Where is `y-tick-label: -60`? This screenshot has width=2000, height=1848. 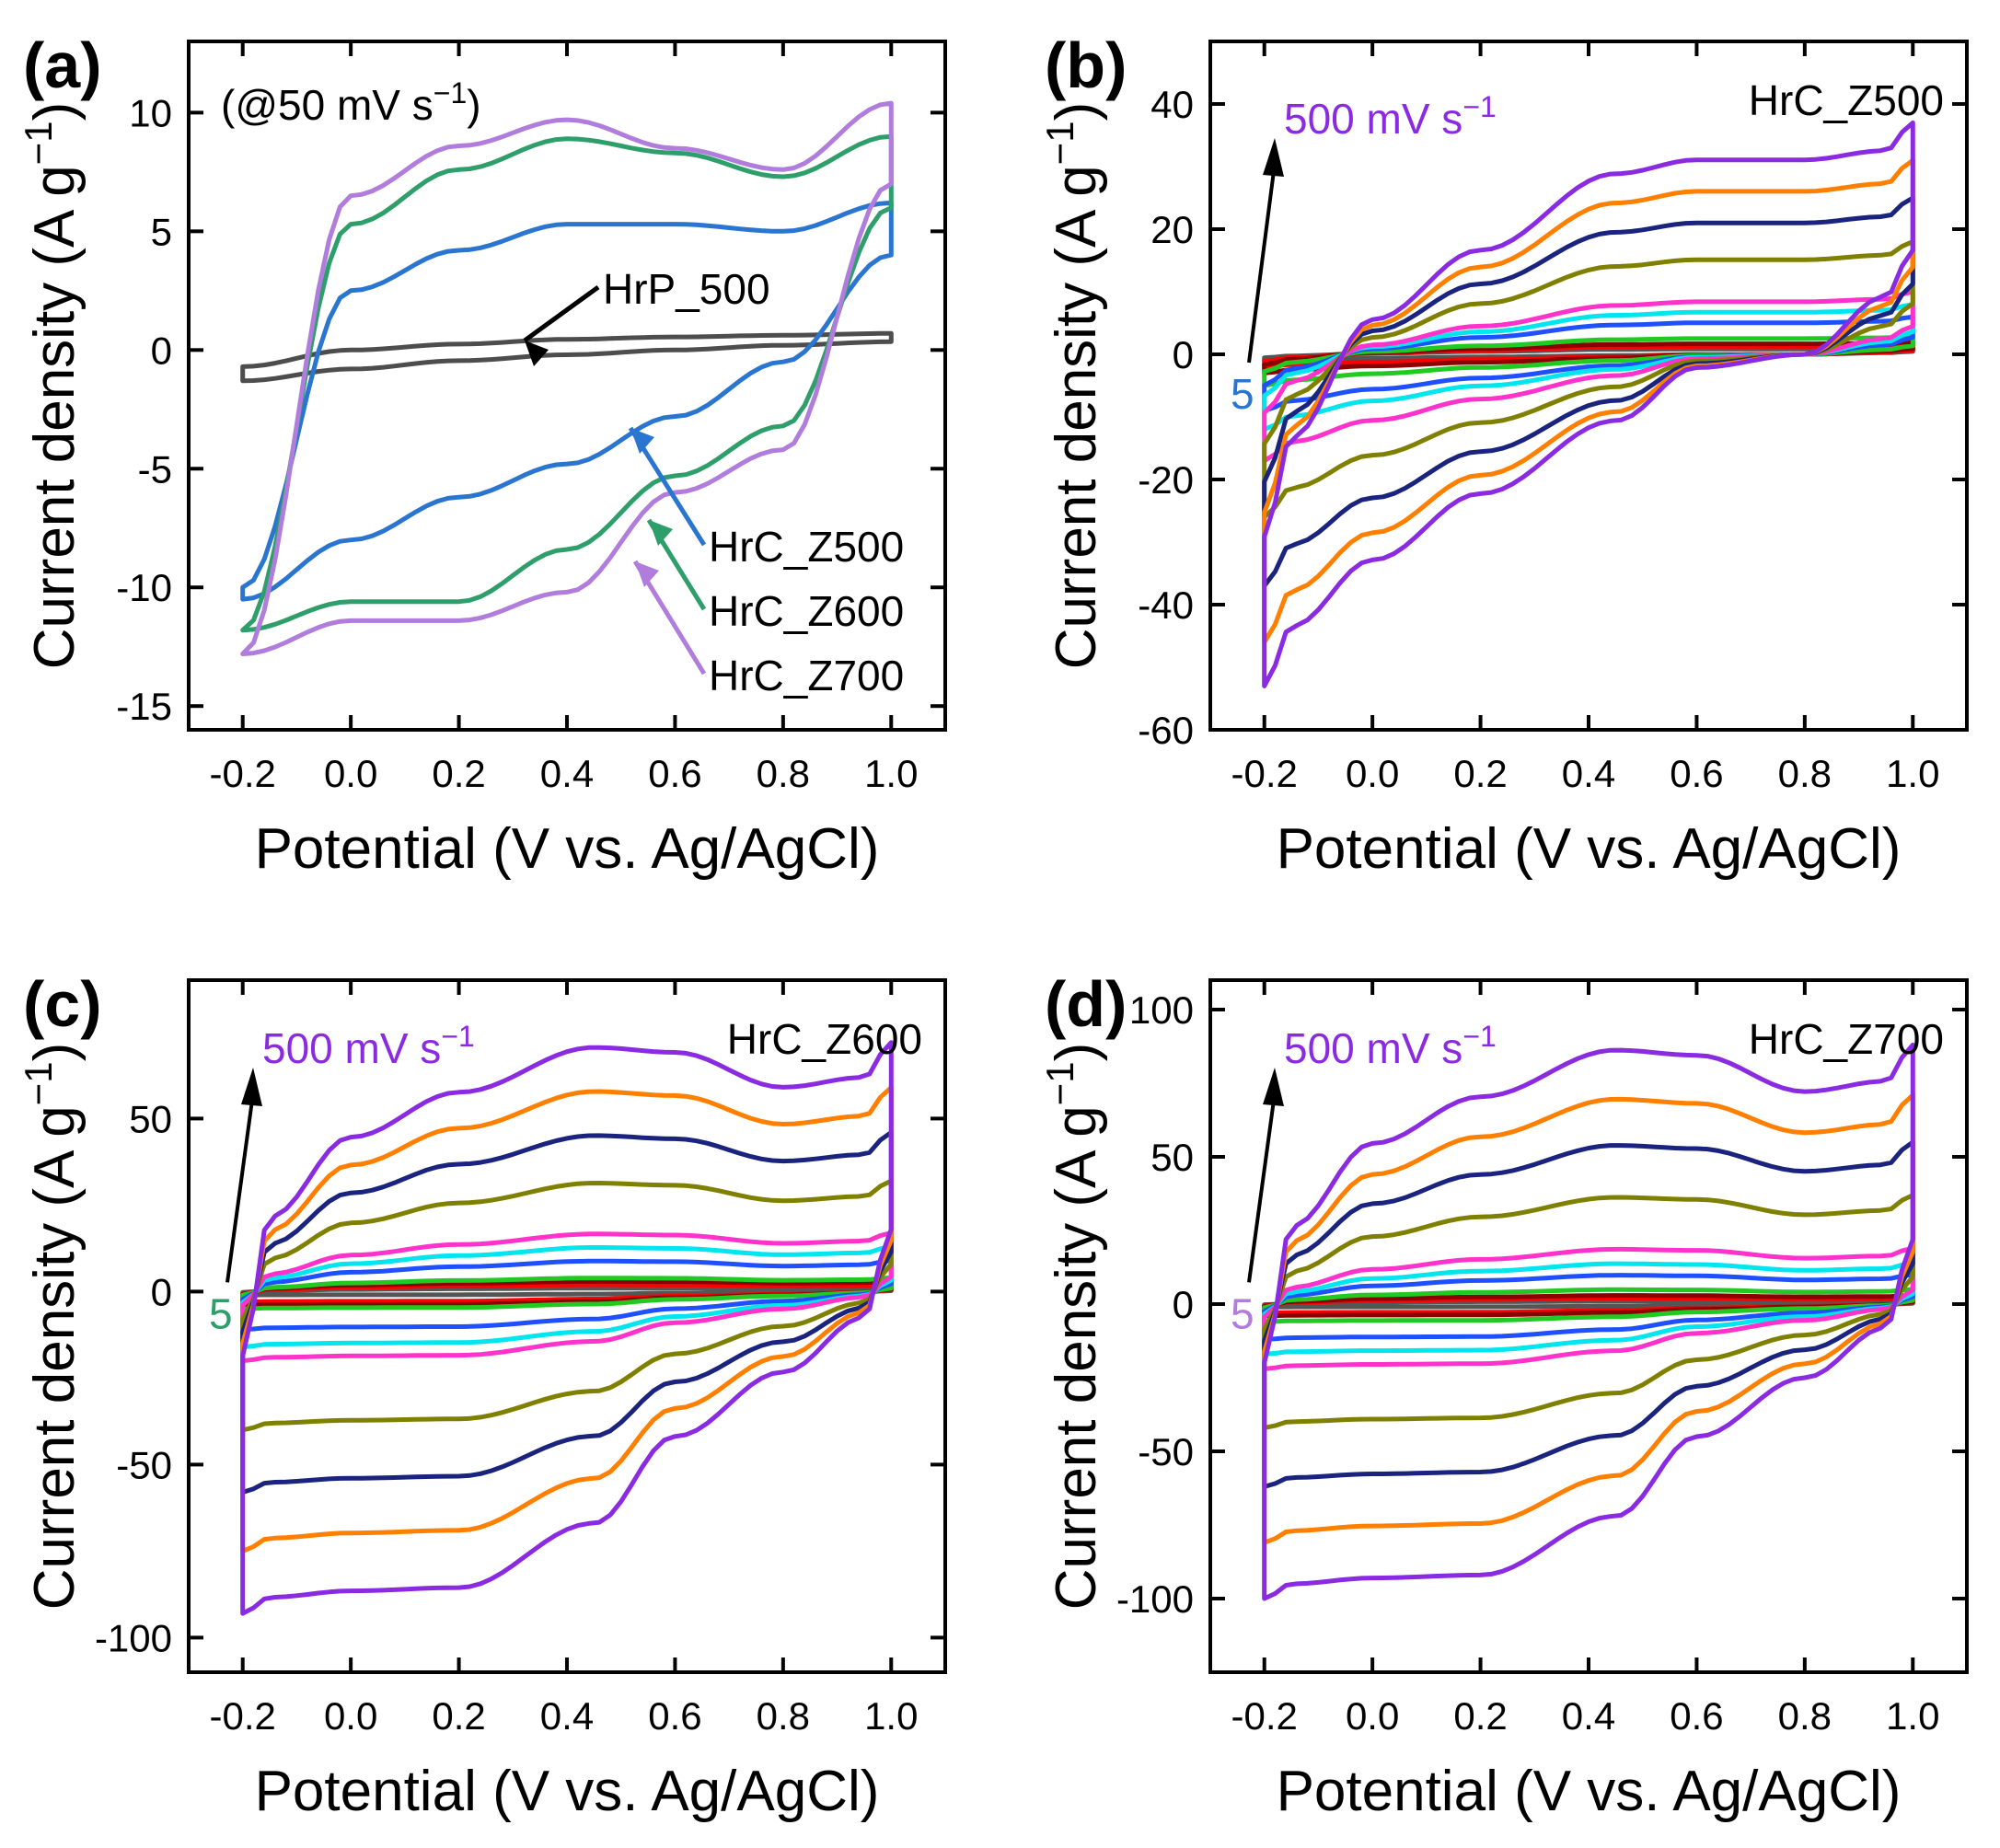 y-tick-label: -60 is located at coordinates (1166, 730).